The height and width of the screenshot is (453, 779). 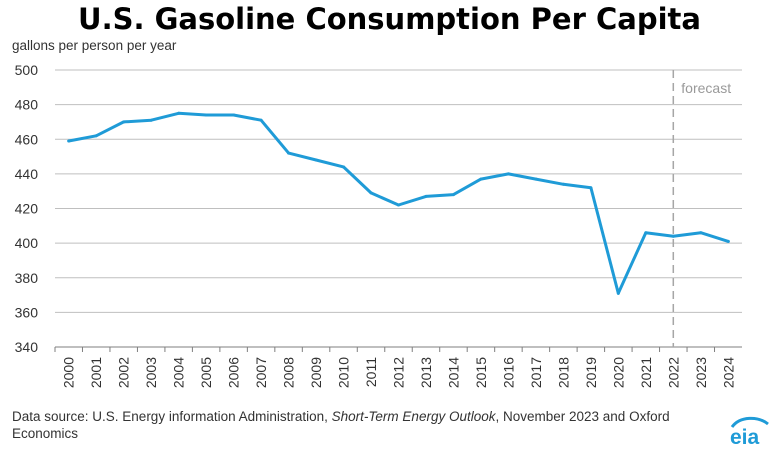 What do you see at coordinates (27, 174) in the screenshot?
I see `y-tick-label: 440` at bounding box center [27, 174].